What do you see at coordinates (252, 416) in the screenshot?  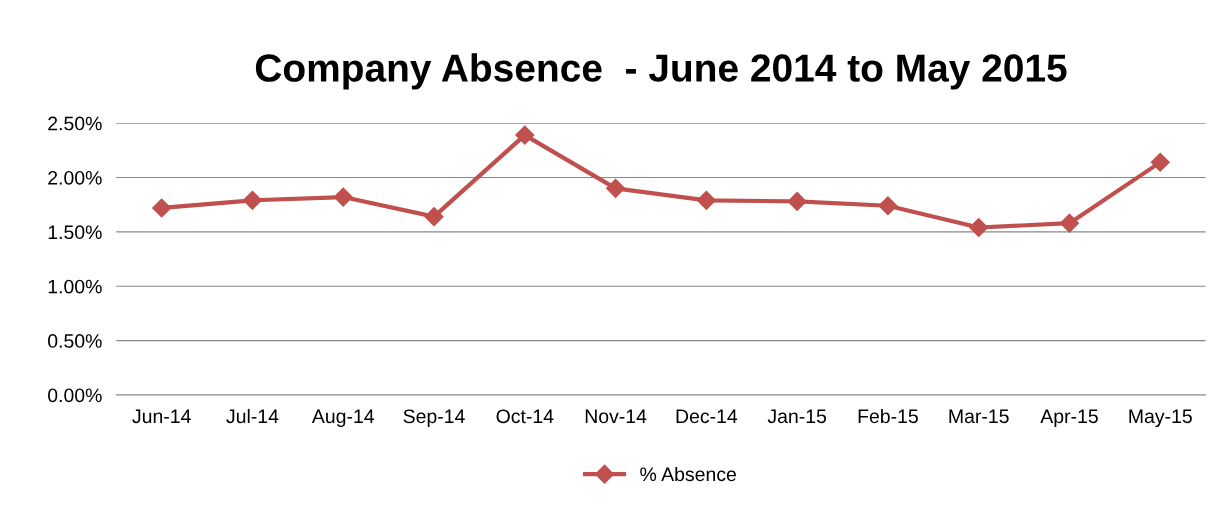 I see `x-tick-label: Jul-14` at bounding box center [252, 416].